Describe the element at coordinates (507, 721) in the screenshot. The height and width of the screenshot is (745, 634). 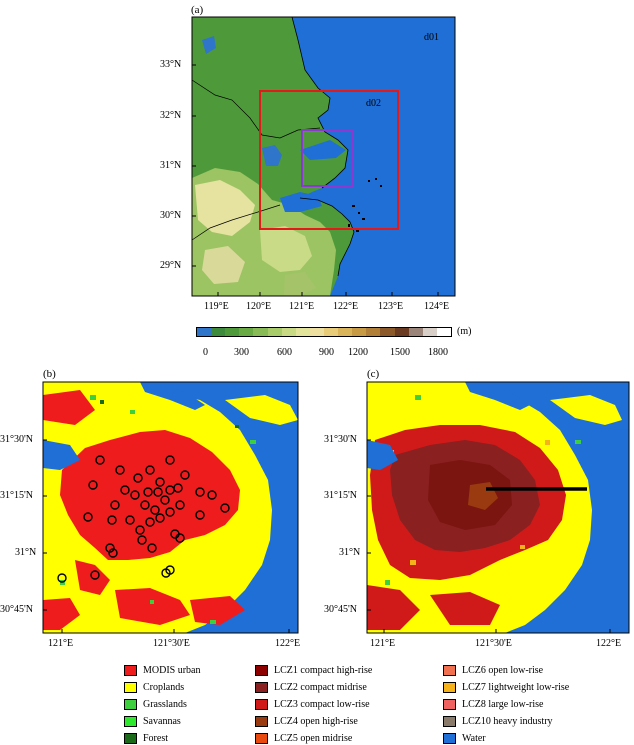
I see `legend-label: LCZ10 heavy industry` at that location.